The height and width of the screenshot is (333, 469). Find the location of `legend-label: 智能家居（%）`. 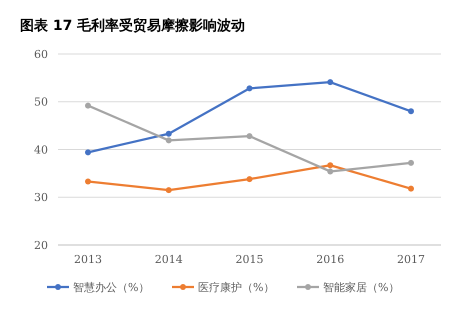

legend-label: 智能家居（%） is located at coordinates (361, 287).